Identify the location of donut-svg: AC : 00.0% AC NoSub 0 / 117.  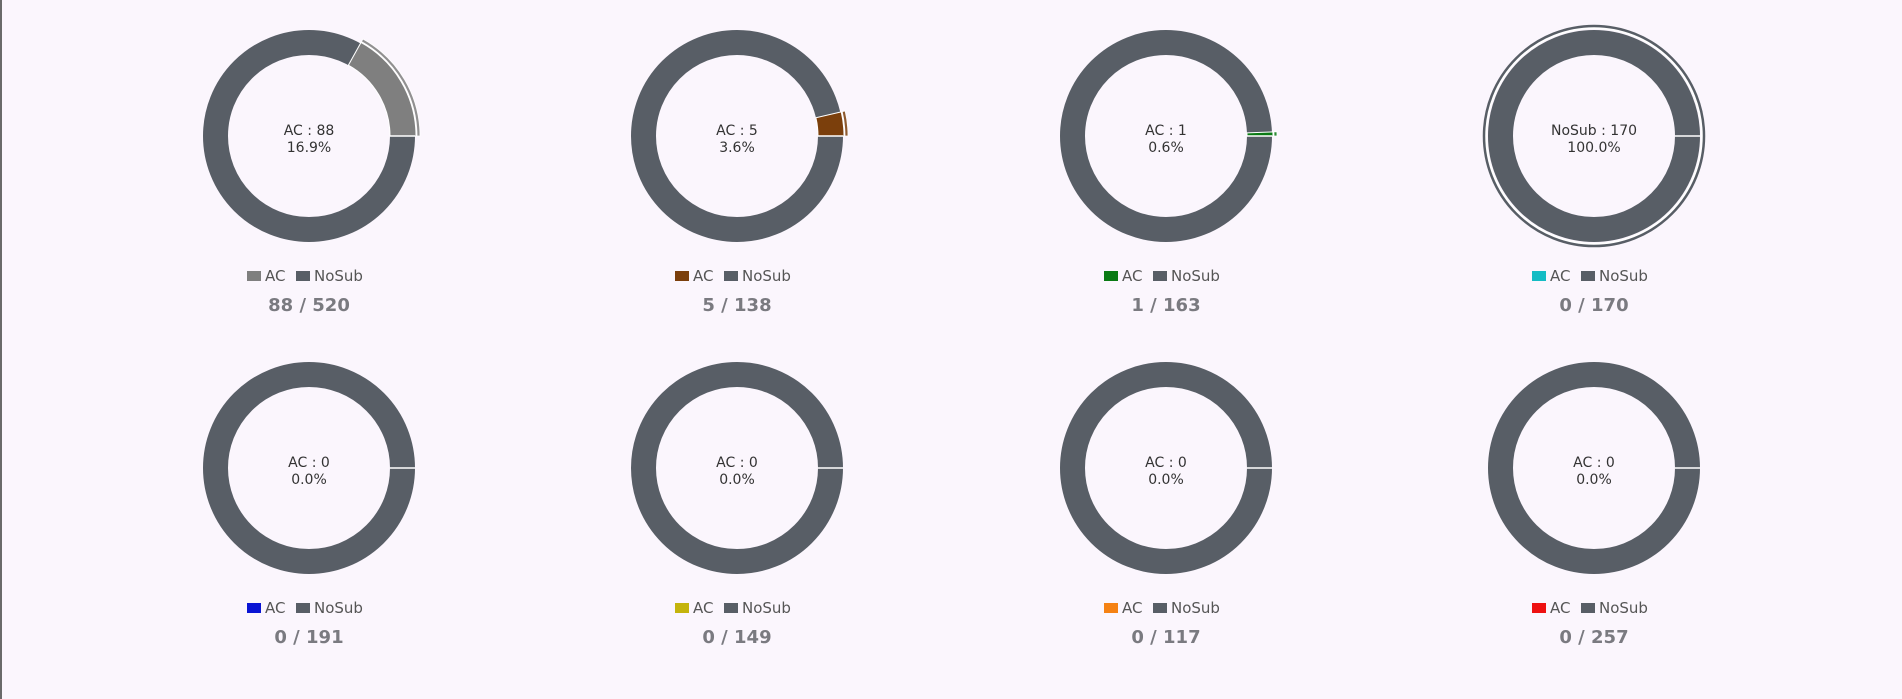
(1166, 505).